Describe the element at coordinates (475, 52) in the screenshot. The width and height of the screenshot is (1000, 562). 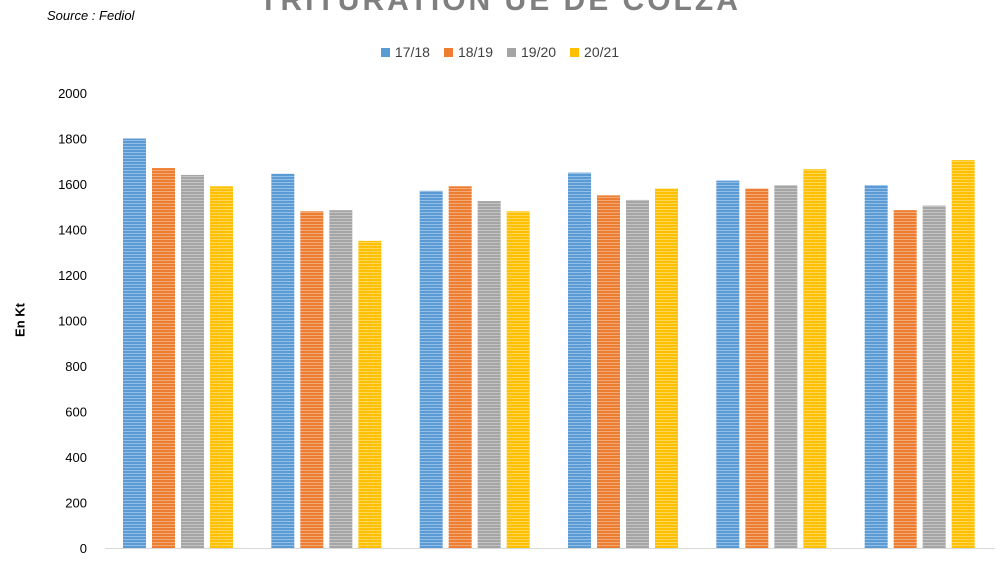
I see `legend-label: 18/19` at that location.